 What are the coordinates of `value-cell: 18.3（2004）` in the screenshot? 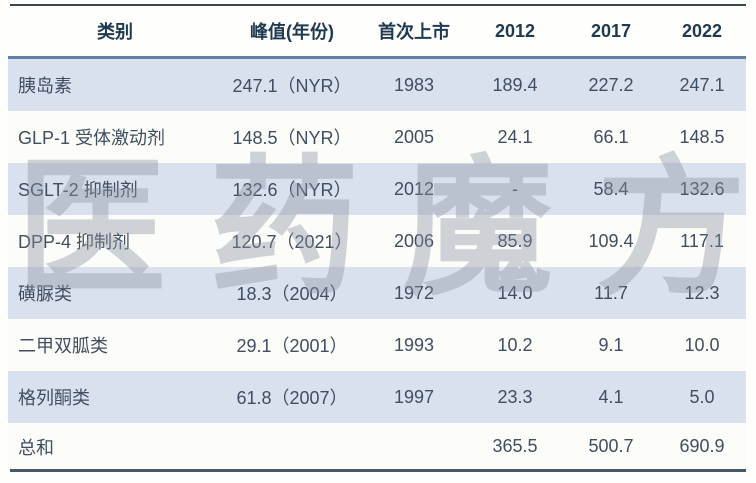 It's located at (292, 293).